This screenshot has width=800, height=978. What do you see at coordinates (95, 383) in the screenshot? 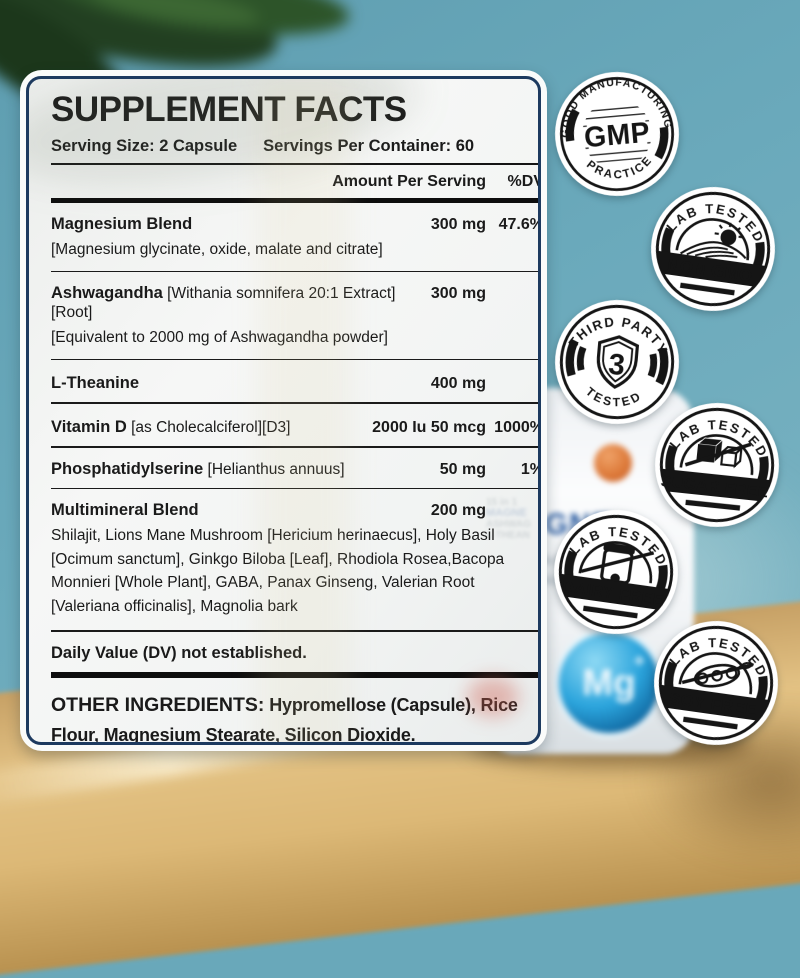
I see `nutrient-name: L-Theanine` at bounding box center [95, 383].